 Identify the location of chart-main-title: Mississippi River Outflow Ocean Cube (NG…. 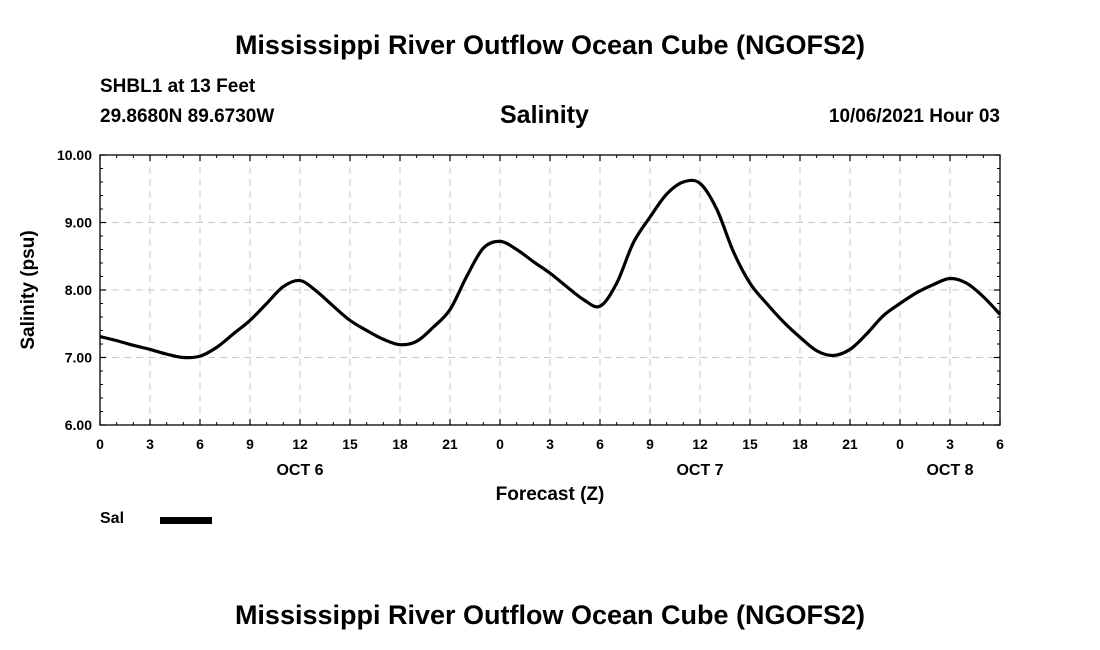
(550, 45).